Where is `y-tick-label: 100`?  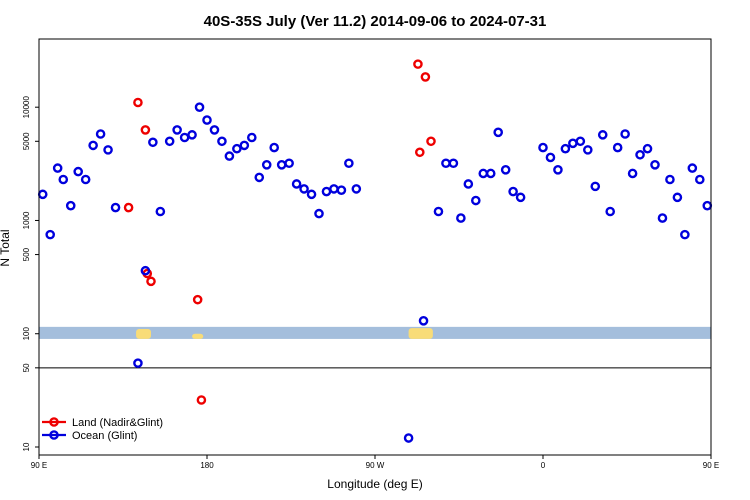 y-tick-label: 100 is located at coordinates (26, 334).